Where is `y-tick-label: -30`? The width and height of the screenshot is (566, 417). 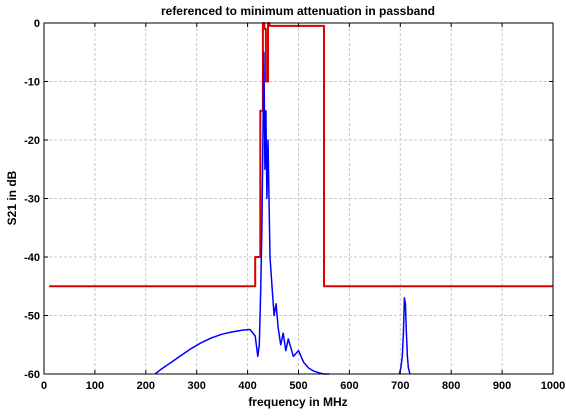
y-tick-label: -30 is located at coordinates (32, 200).